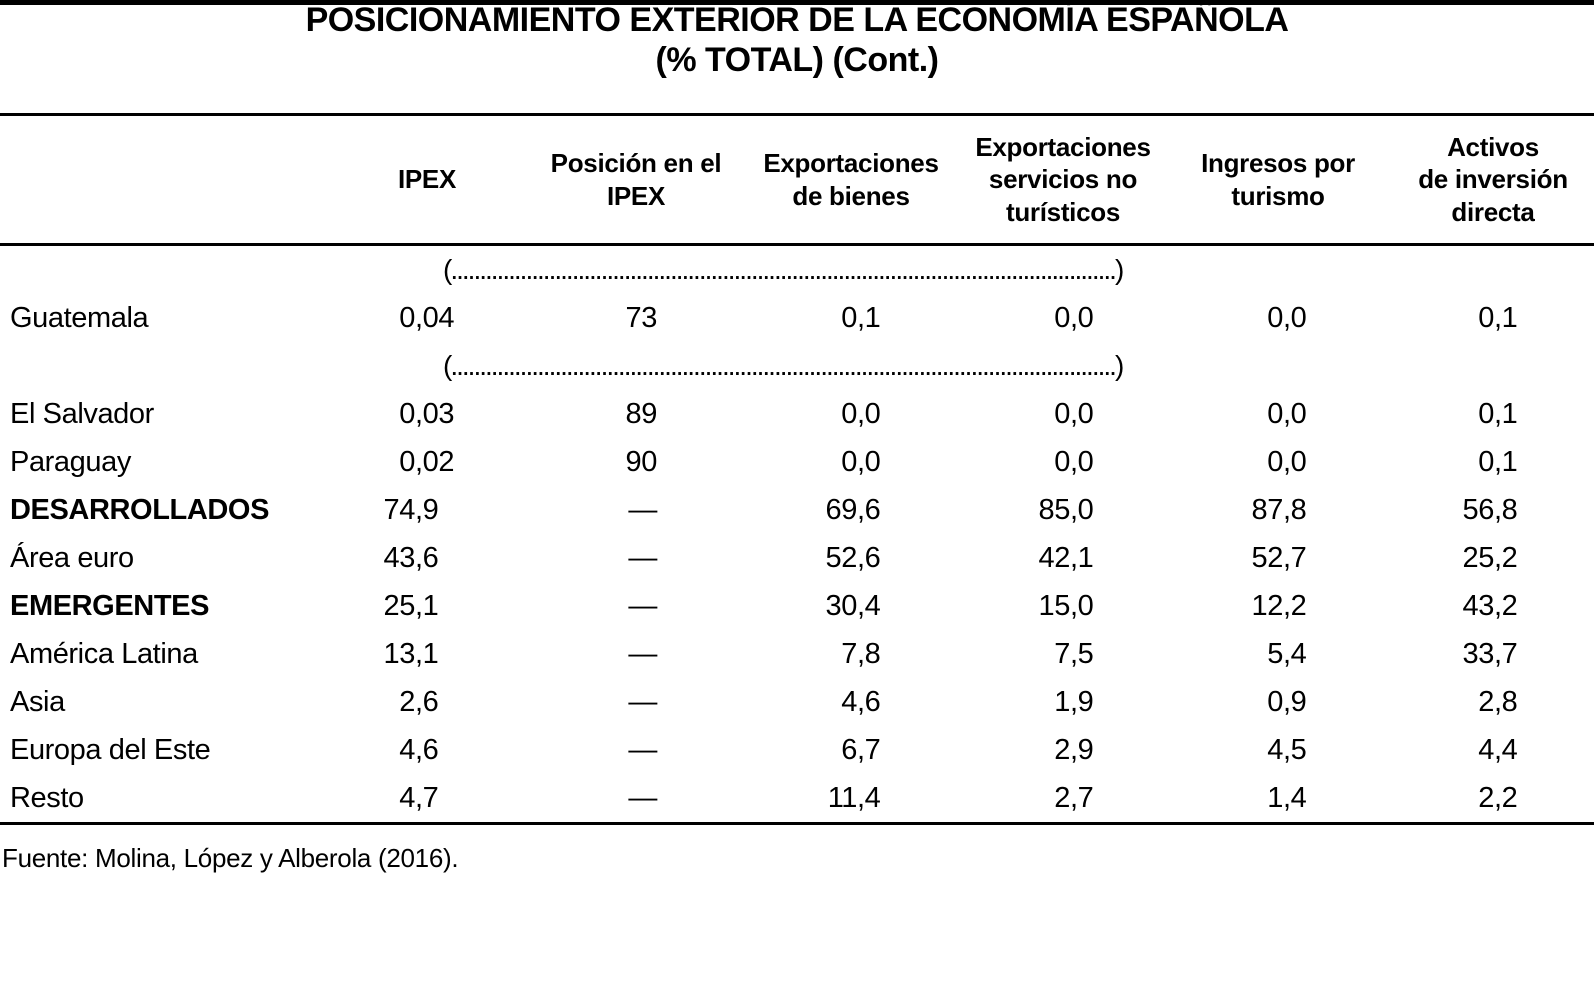 Image resolution: width=1594 pixels, height=999 pixels. Describe the element at coordinates (797, 702) in the screenshot. I see `table-row: Asia 2,6 — 4,6 1,9 0,9 2,8` at that location.